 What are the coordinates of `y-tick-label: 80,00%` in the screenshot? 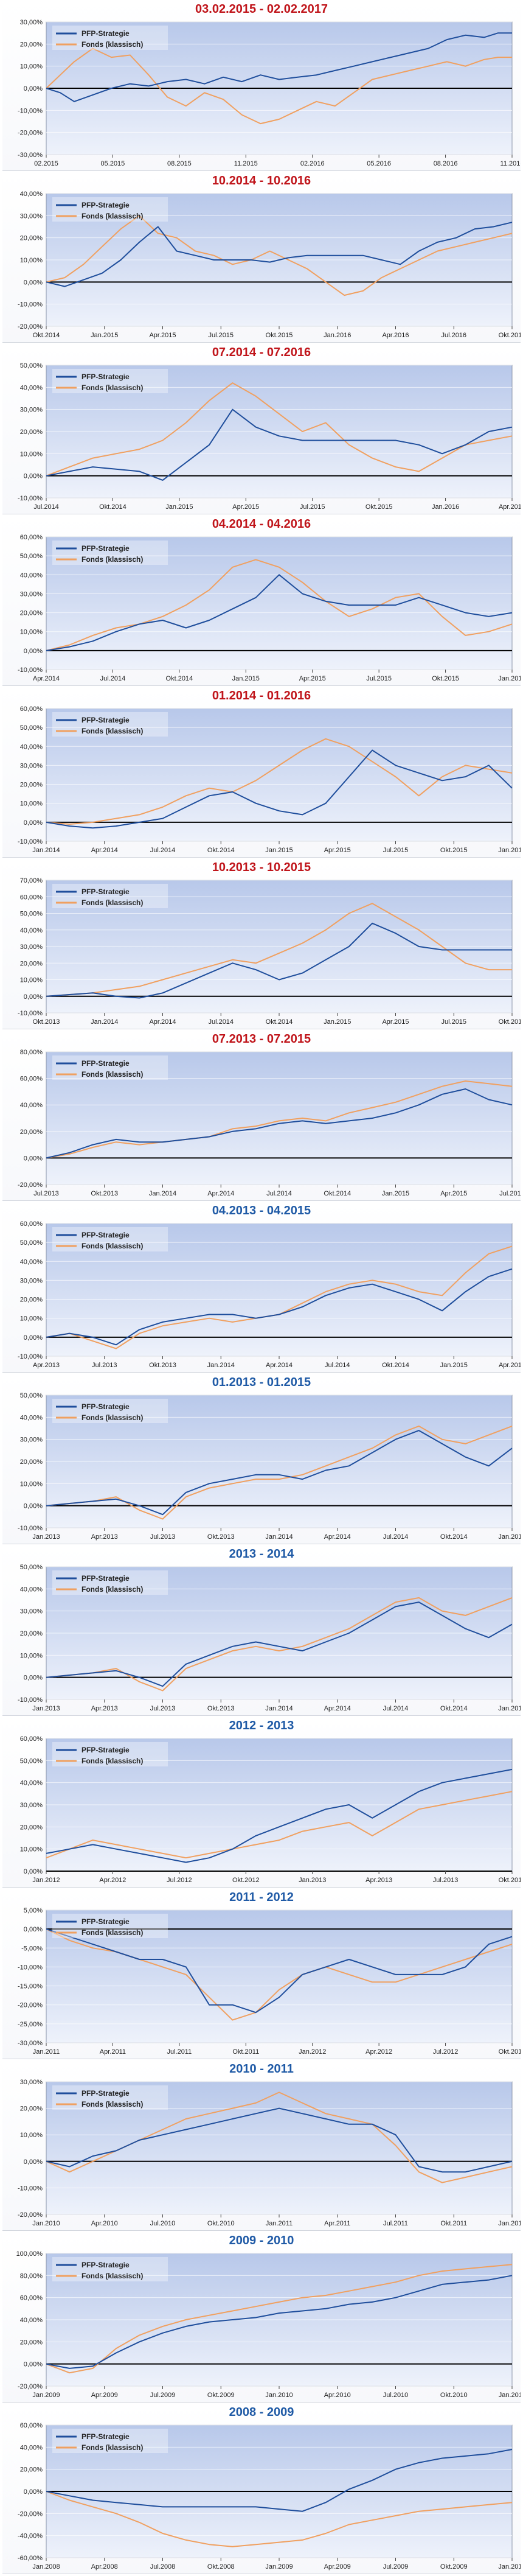 It's located at (31, 2276).